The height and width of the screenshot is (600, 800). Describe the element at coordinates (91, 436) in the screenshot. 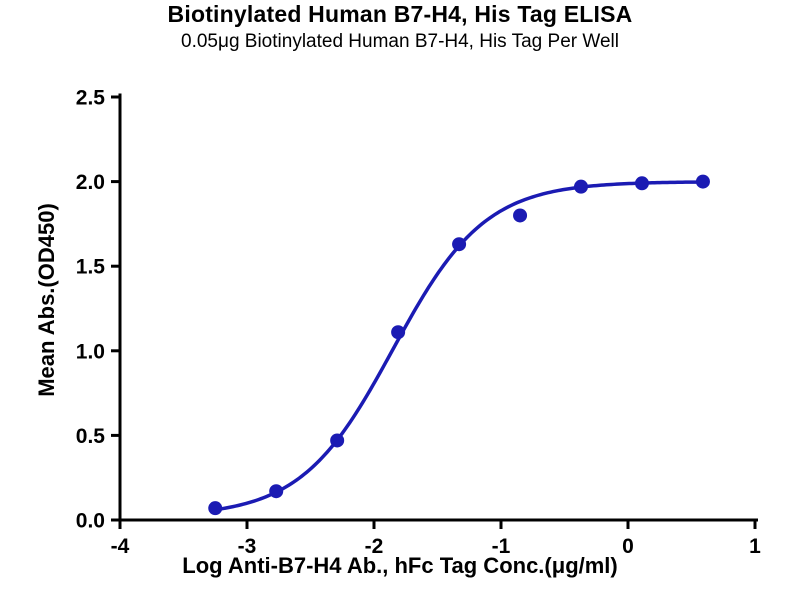

I see `y-tick-label: 0.5` at that location.